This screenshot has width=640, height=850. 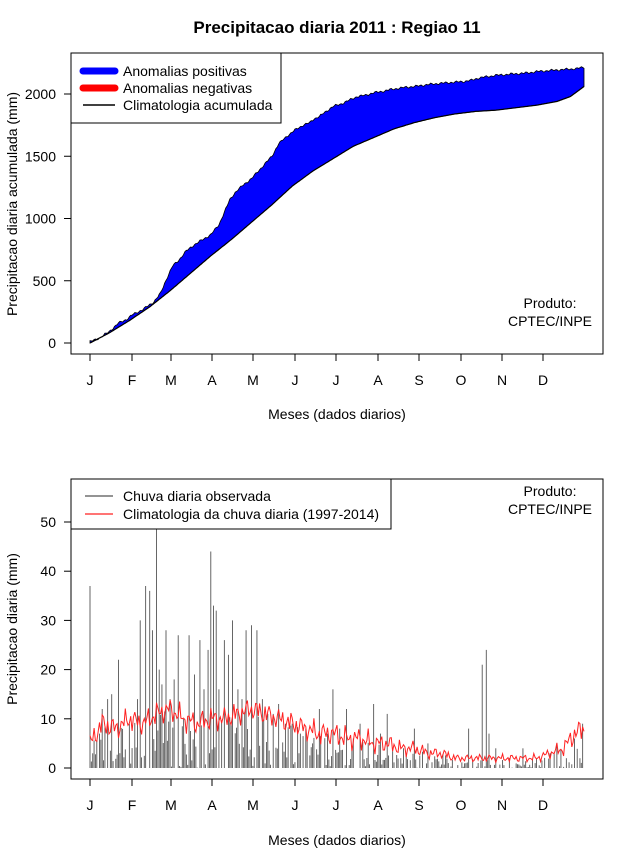 What do you see at coordinates (337, 840) in the screenshot?
I see `bottom-x-axis-label: Meses (dados diarios)` at bounding box center [337, 840].